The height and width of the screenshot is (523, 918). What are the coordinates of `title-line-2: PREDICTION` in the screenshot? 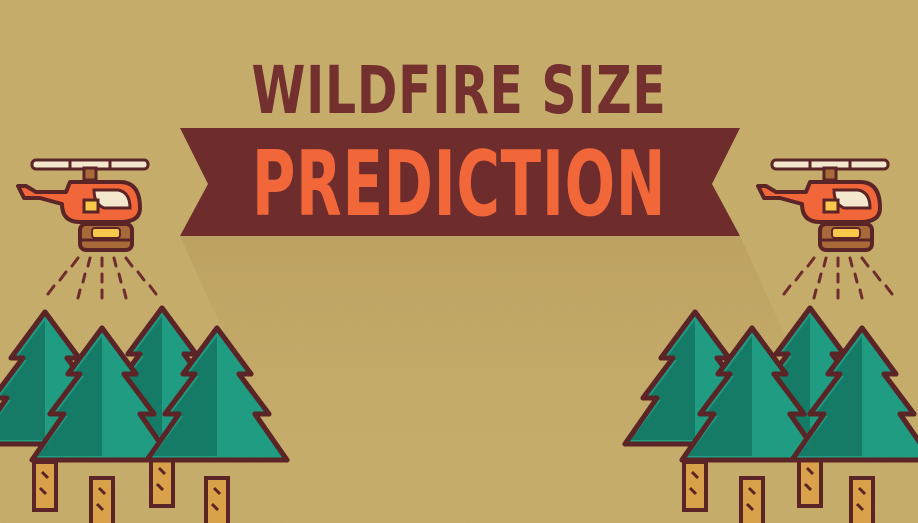 It's located at (459, 184).